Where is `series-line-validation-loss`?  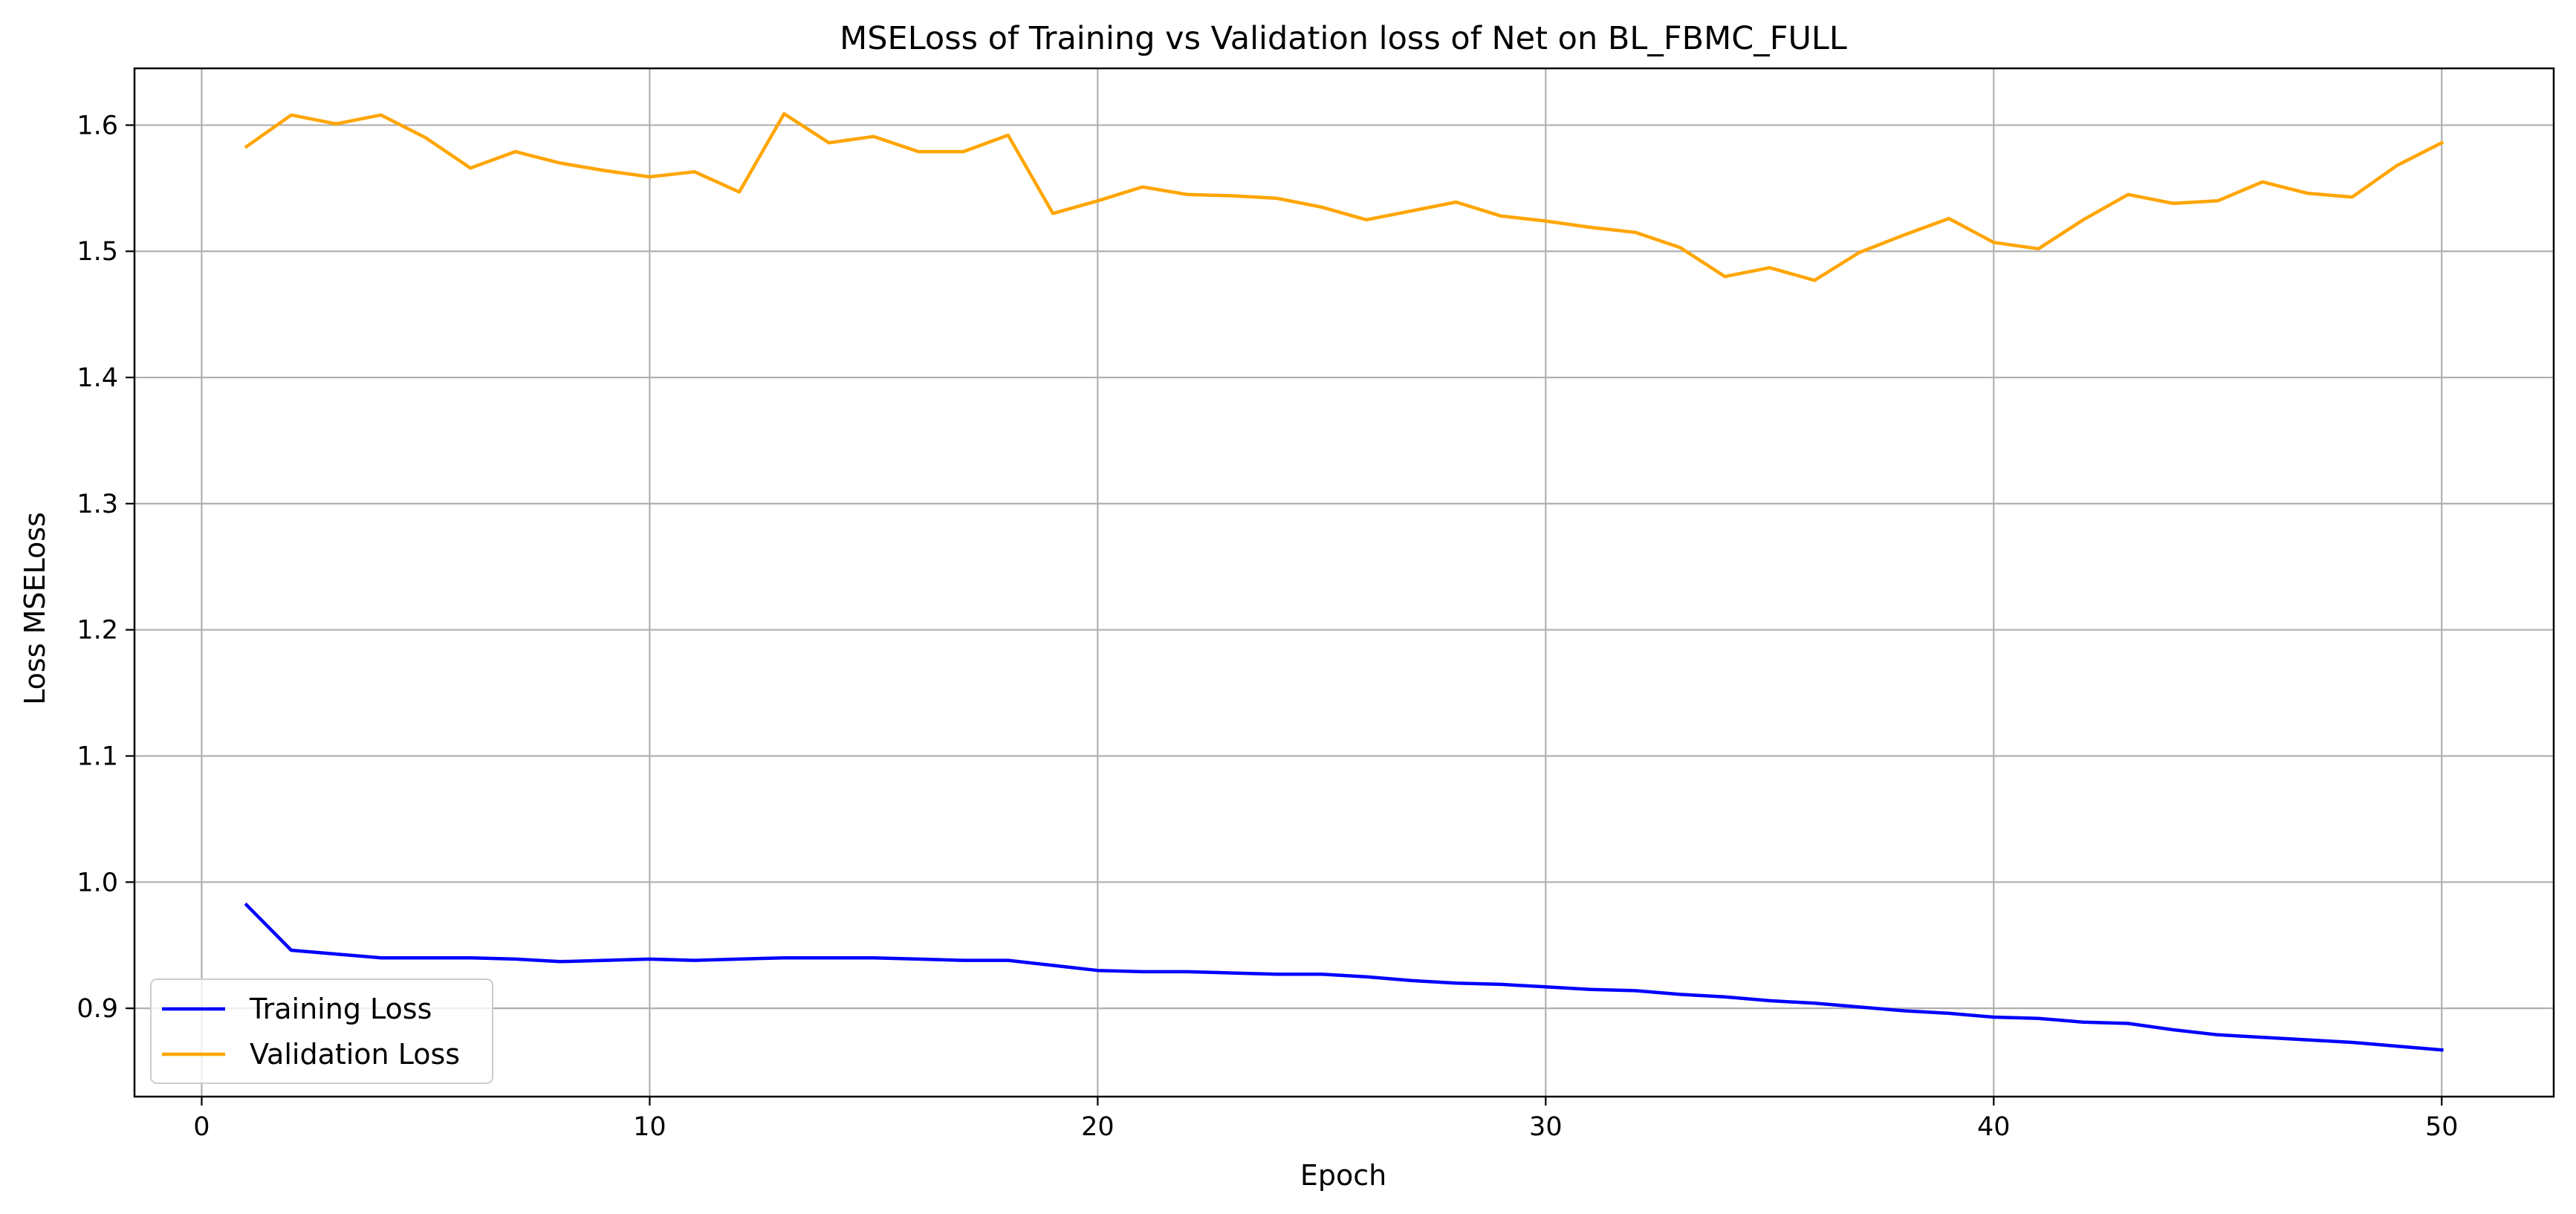 series-line-validation-loss is located at coordinates (1344, 196).